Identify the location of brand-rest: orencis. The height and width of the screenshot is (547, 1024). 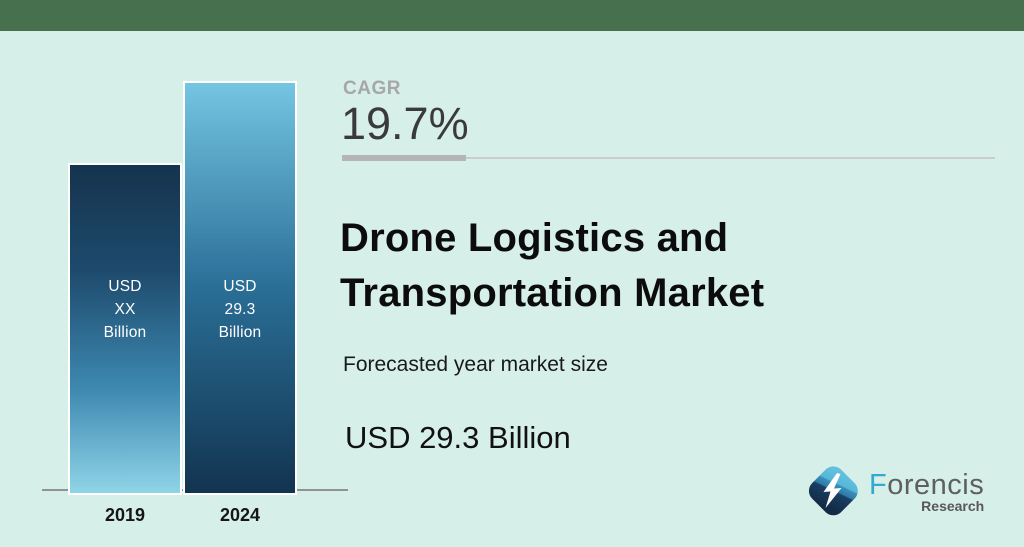
(936, 484).